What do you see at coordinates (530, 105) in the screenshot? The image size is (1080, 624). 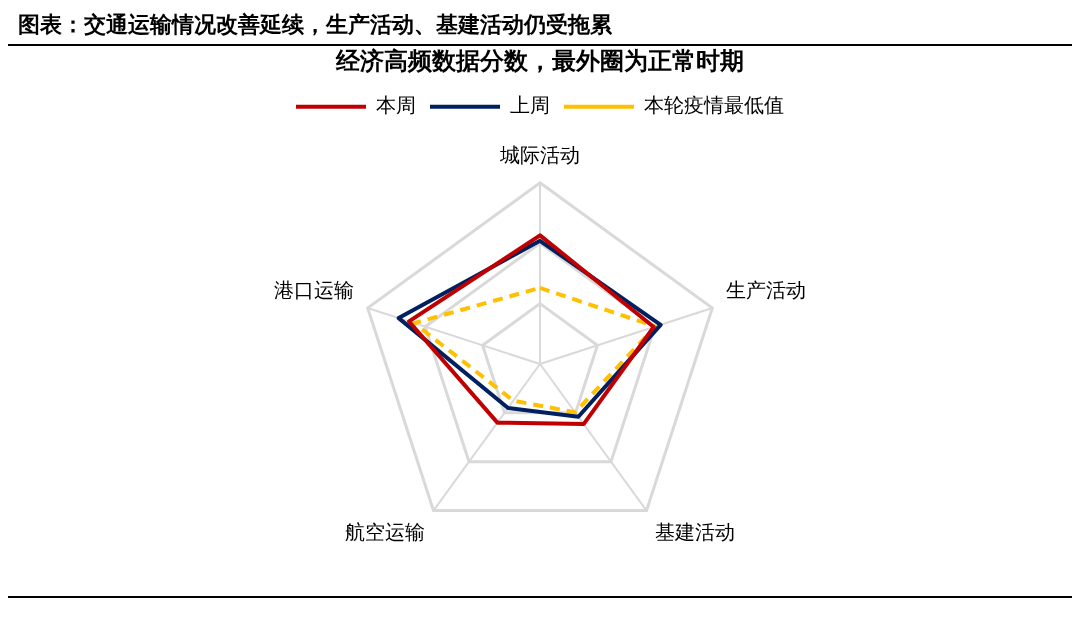 I see `legend-label: 上周` at bounding box center [530, 105].